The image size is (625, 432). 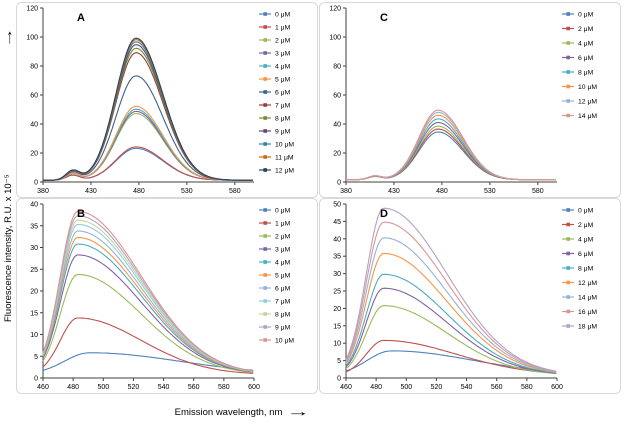 What do you see at coordinates (81, 18) in the screenshot?
I see `panel-letter-A: A` at bounding box center [81, 18].